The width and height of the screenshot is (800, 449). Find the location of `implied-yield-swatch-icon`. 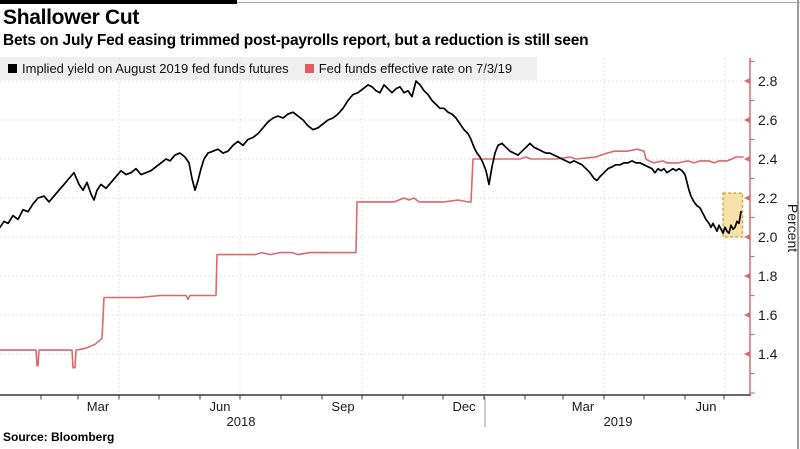

implied-yield-swatch-icon is located at coordinates (12, 68).